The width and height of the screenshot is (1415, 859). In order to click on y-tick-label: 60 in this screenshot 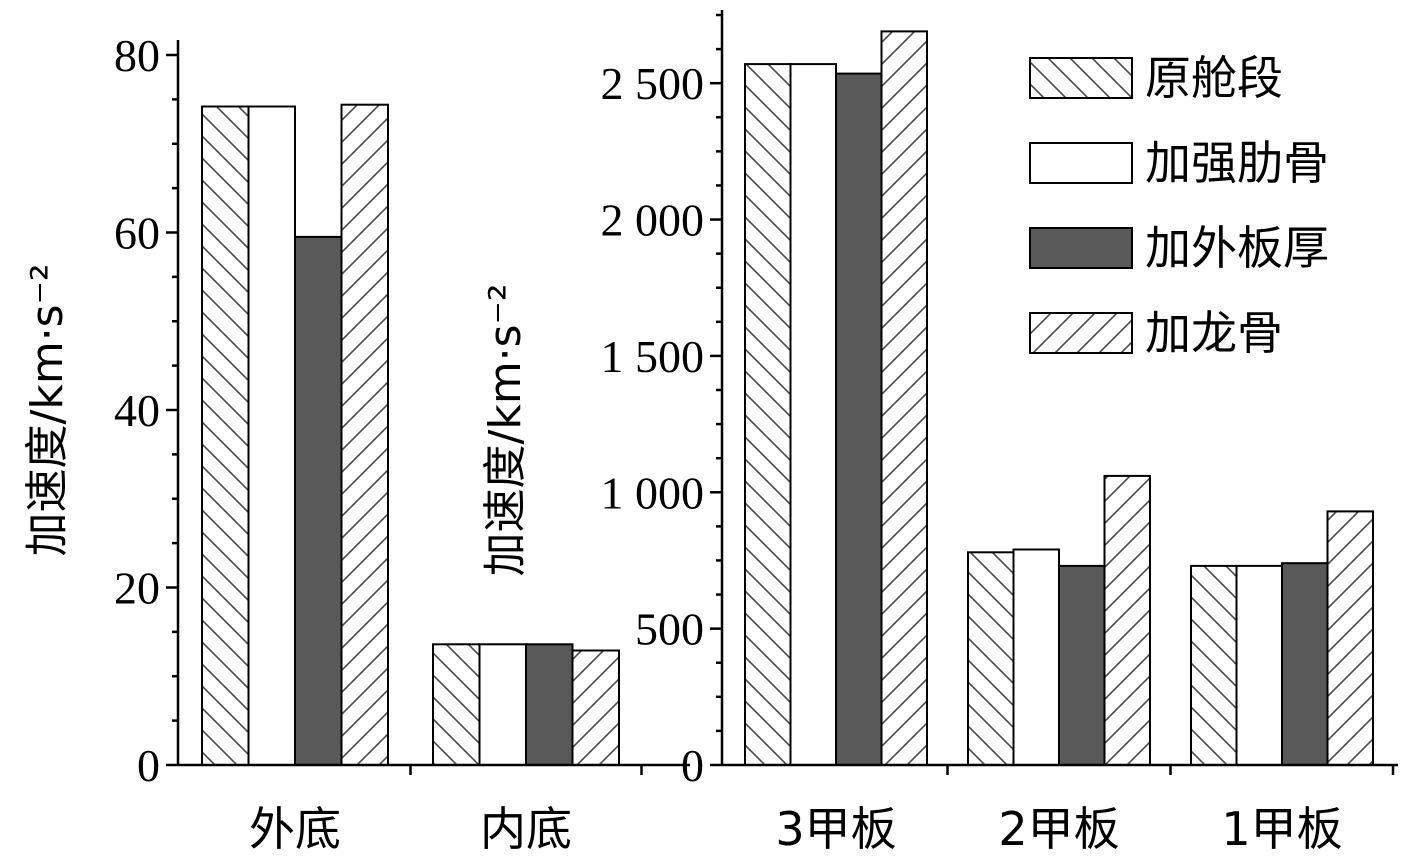, I will do `click(137, 233)`.